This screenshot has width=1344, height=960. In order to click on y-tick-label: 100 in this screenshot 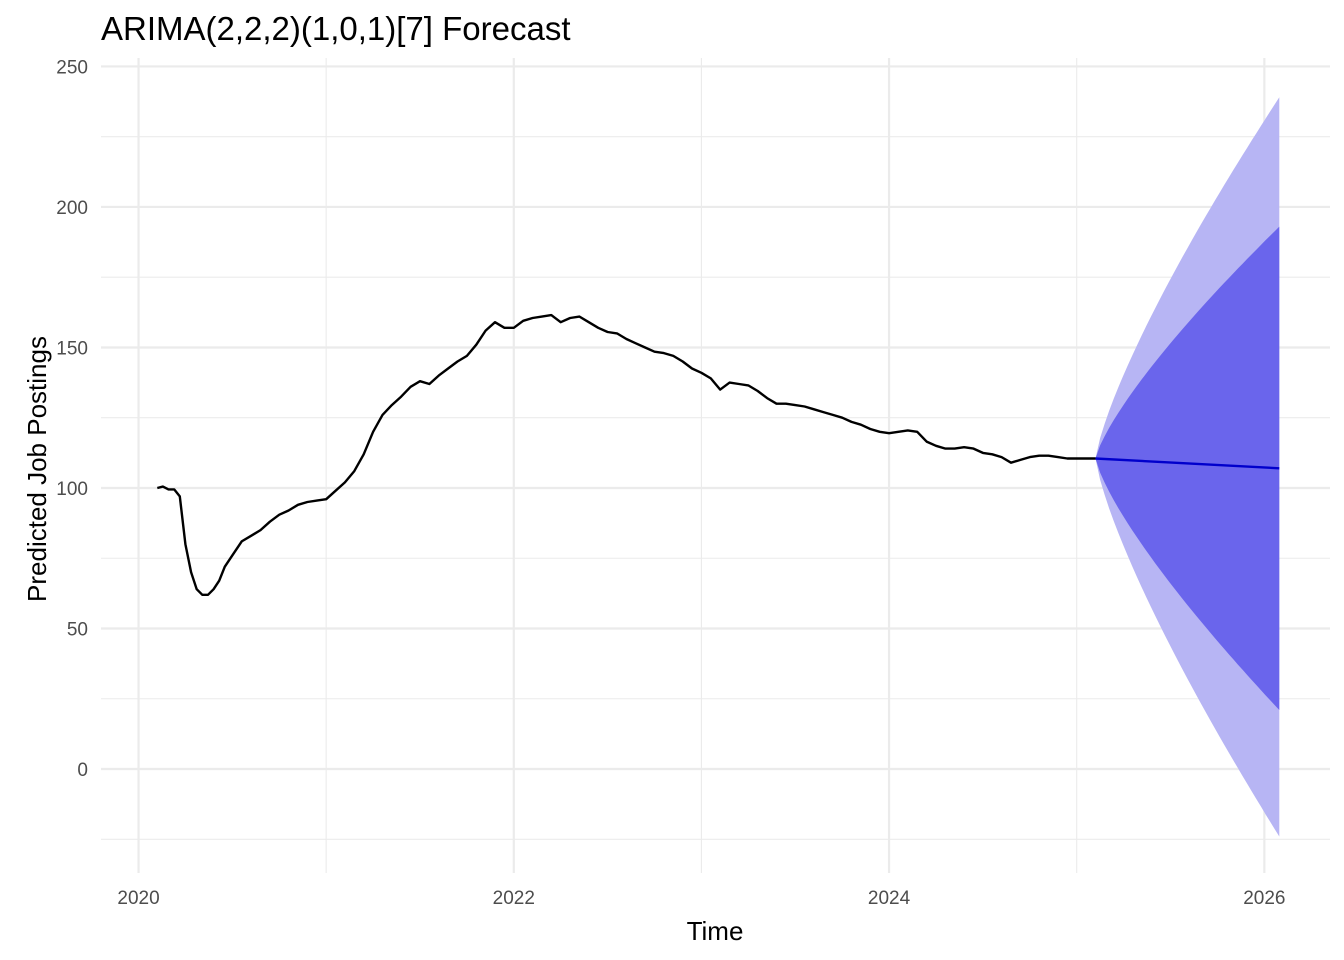, I will do `click(72, 489)`.